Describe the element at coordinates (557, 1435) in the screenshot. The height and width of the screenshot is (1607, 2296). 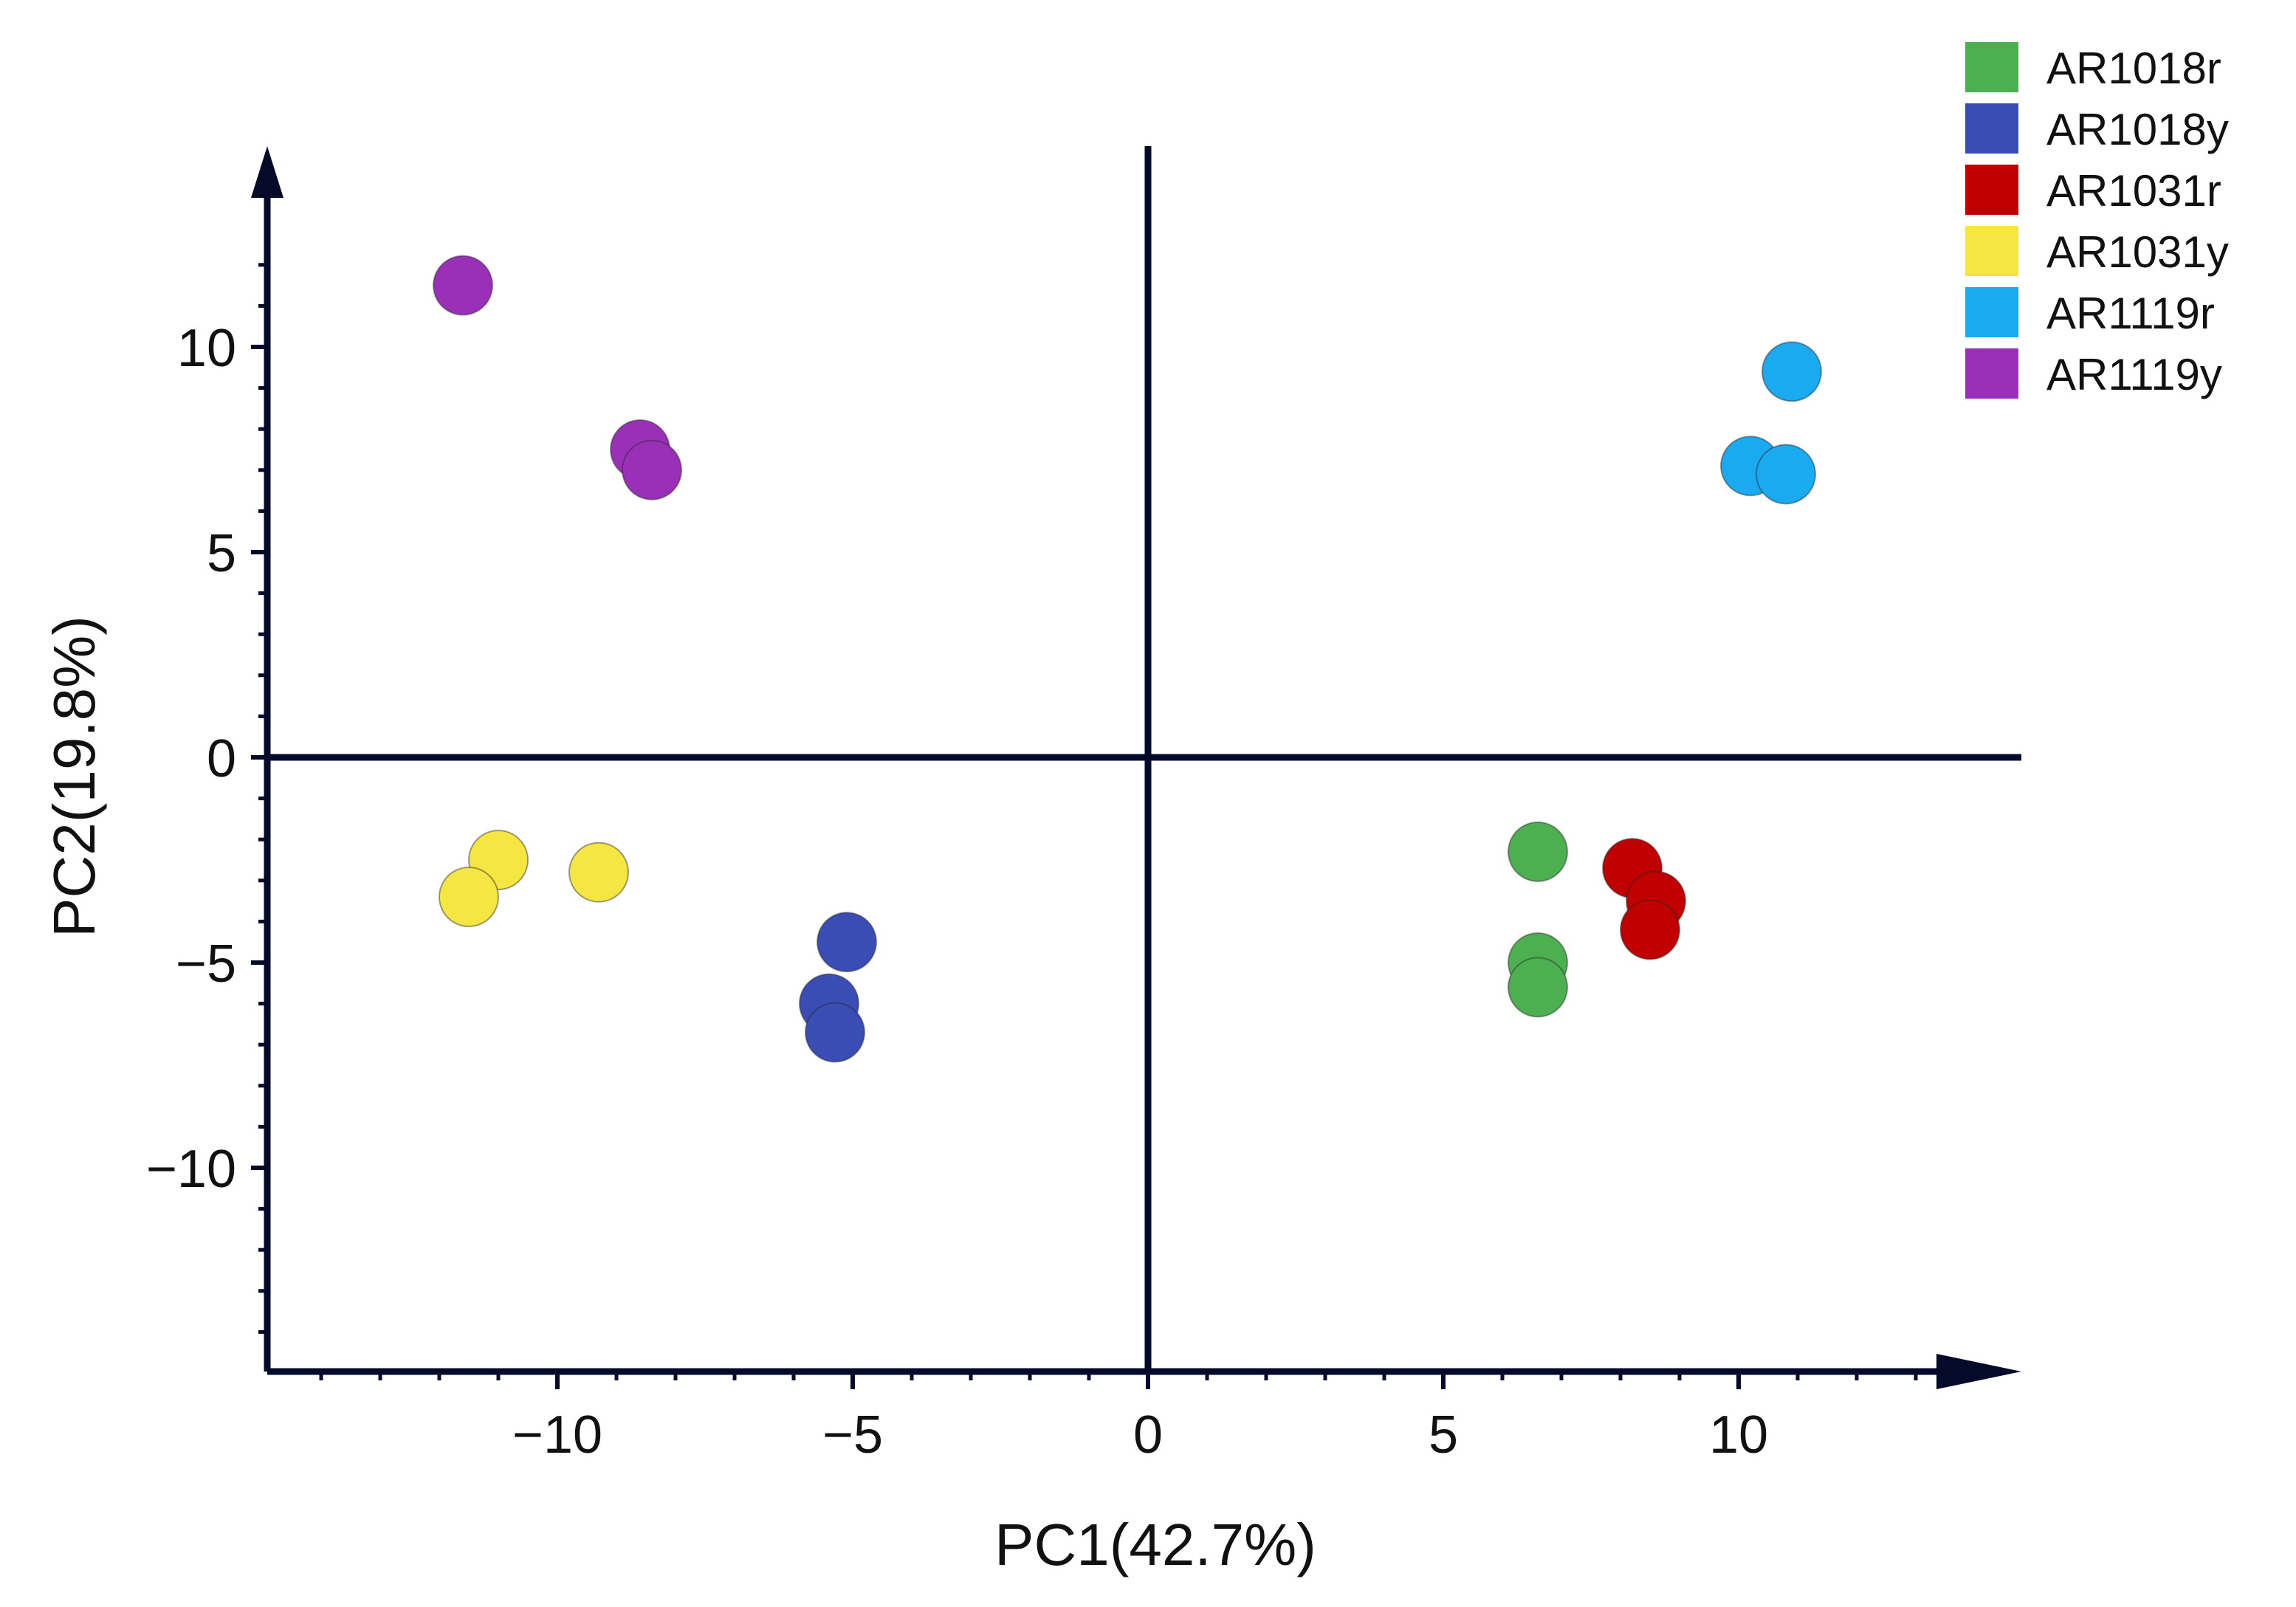
I see `x-tick-label: −10` at that location.